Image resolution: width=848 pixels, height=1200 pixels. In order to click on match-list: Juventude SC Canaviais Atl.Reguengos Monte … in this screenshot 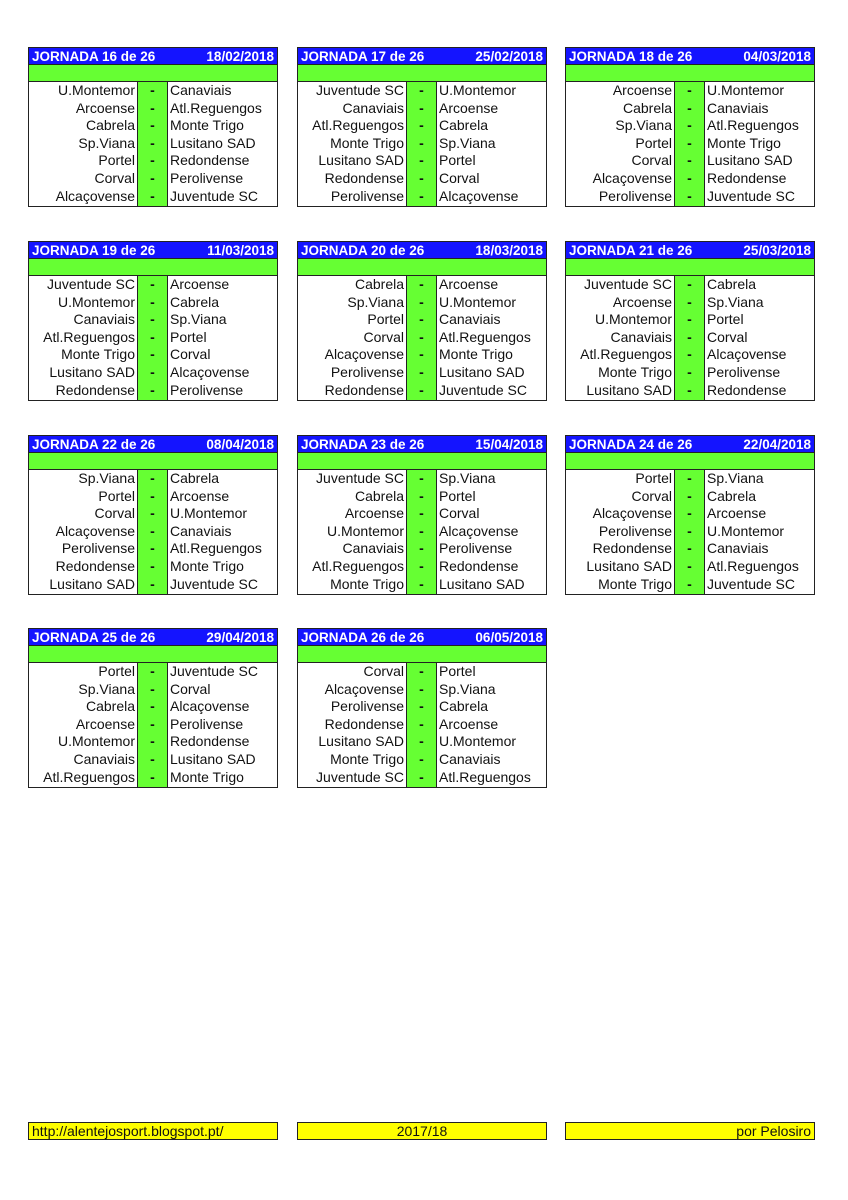, I will do `click(422, 144)`.